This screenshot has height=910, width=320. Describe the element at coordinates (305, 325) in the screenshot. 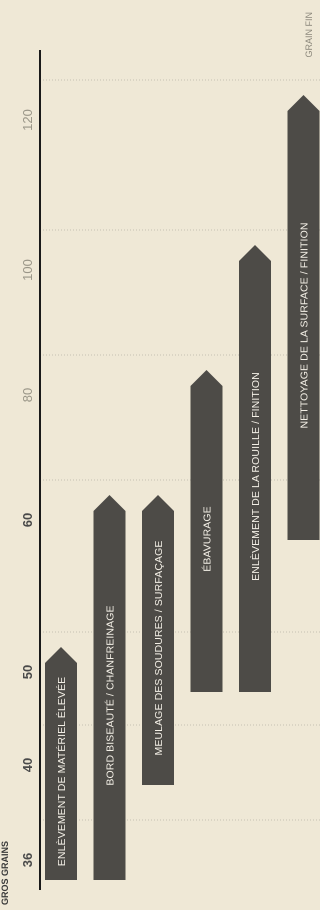

I see `bar-label: NETTOYAGE DE LA SURFACE / FINITION` at that location.